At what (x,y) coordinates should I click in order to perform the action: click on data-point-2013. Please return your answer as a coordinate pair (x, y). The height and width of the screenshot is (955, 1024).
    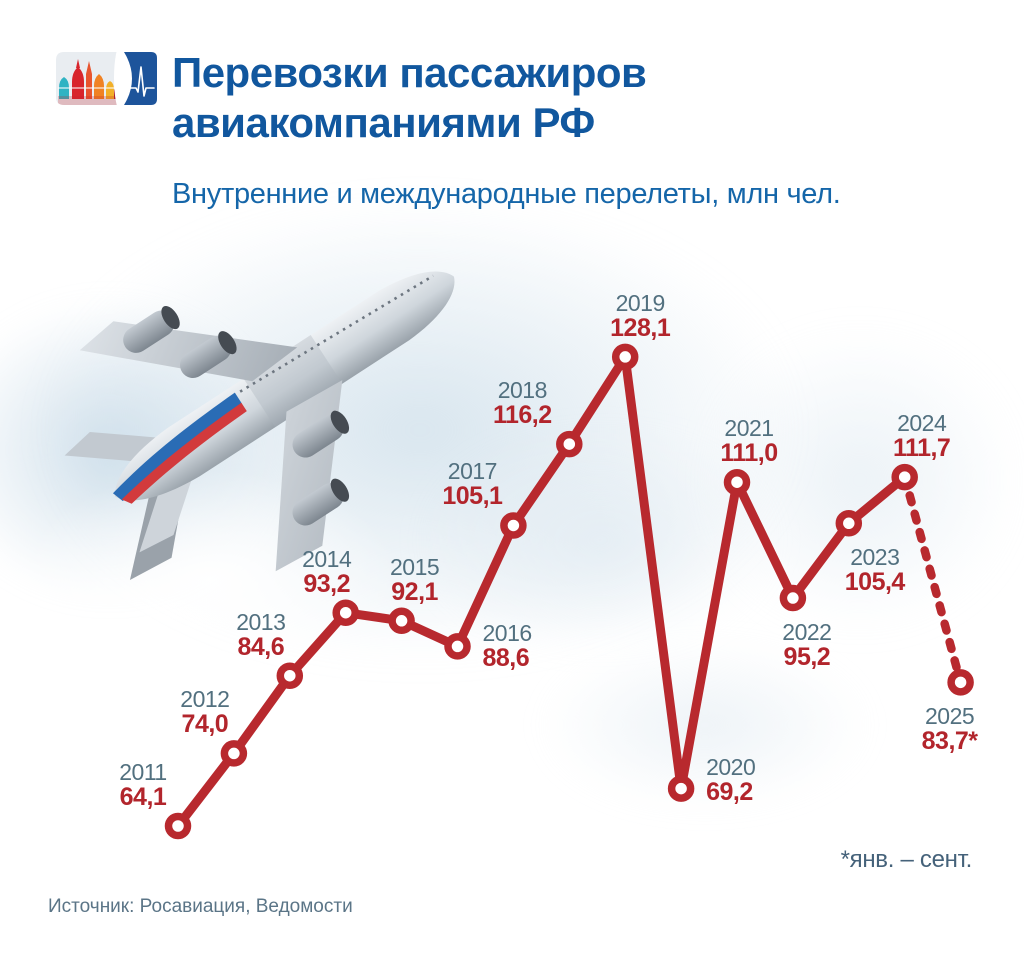
    Looking at the image, I should click on (290, 675).